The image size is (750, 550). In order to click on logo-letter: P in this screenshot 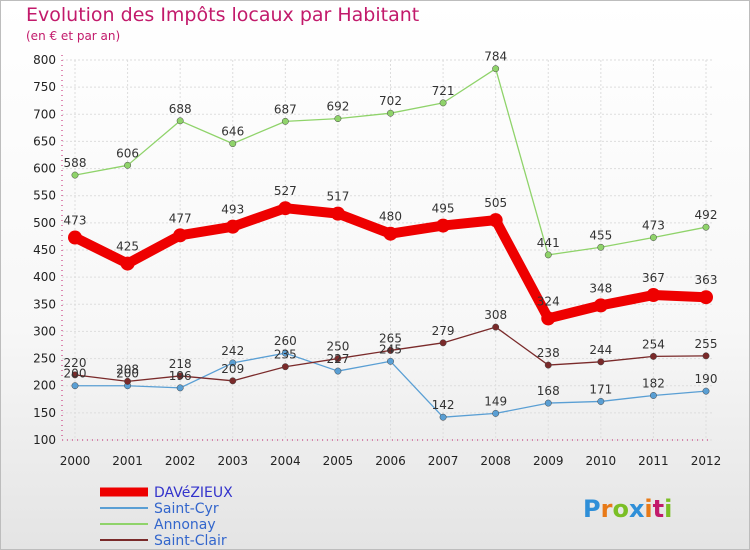, I will do `click(592, 509)`.